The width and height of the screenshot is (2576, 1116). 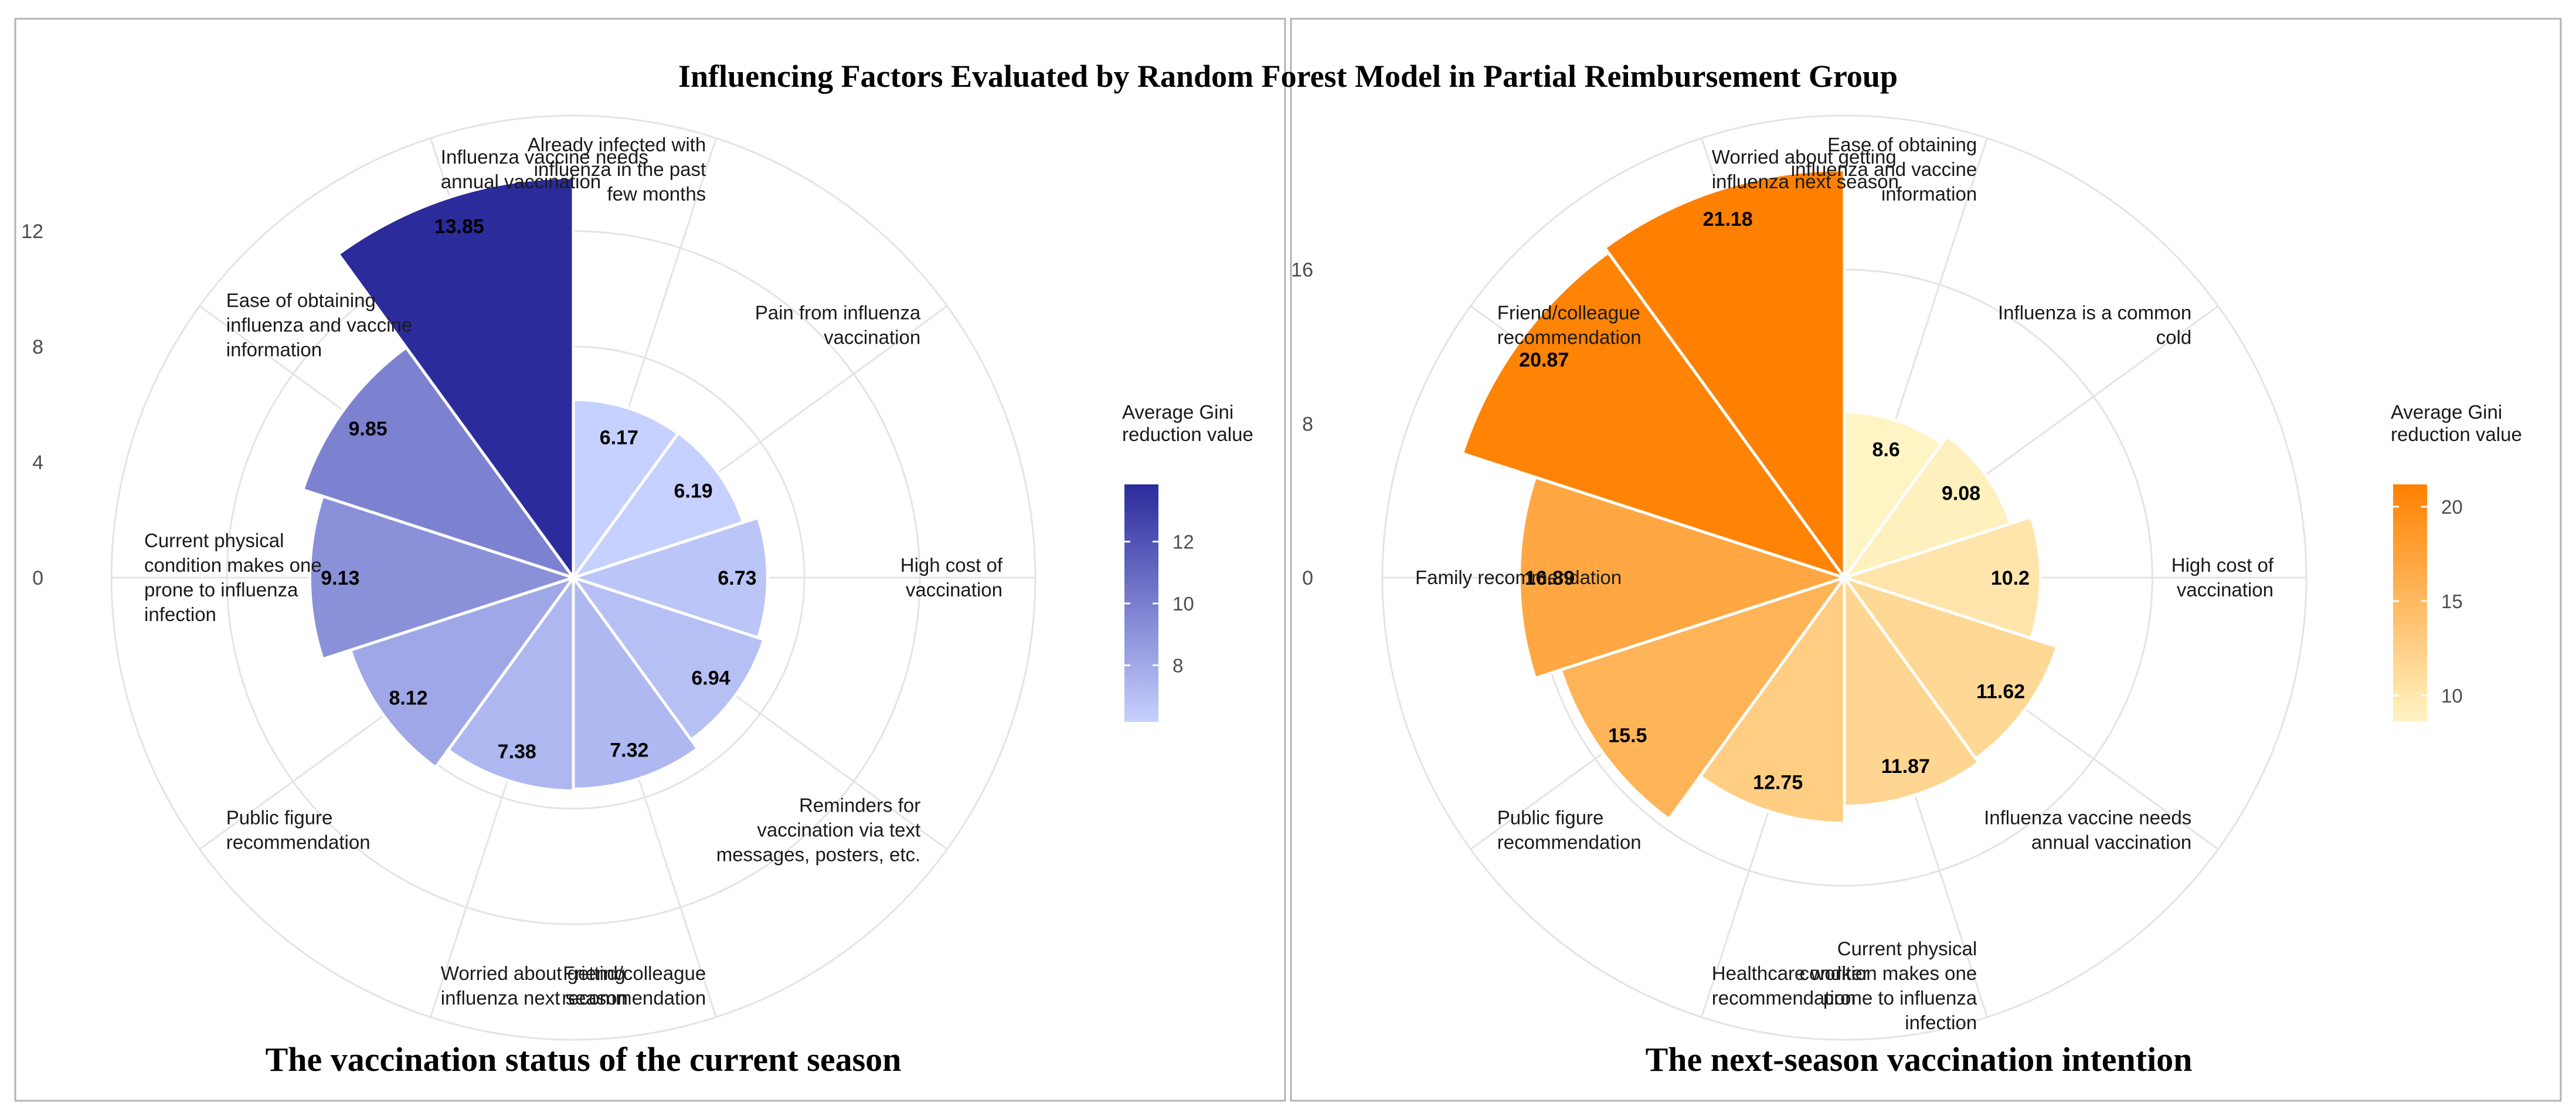 I want to click on bar-value-label: 8.12, so click(x=408, y=698).